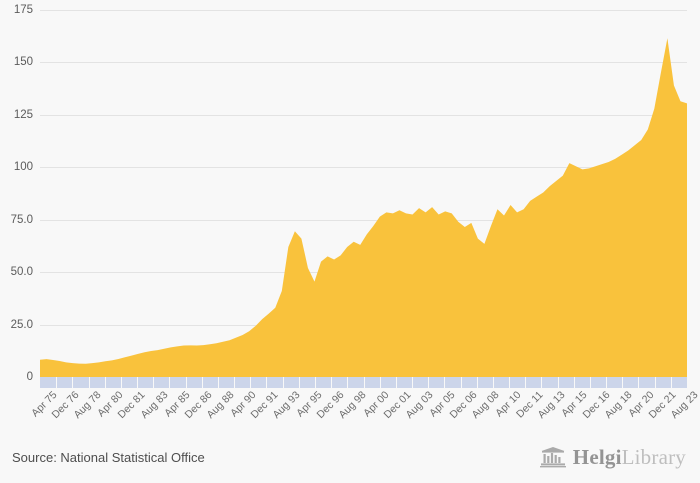 The width and height of the screenshot is (700, 483). I want to click on y-axis-tick-label: 150, so click(23, 62).